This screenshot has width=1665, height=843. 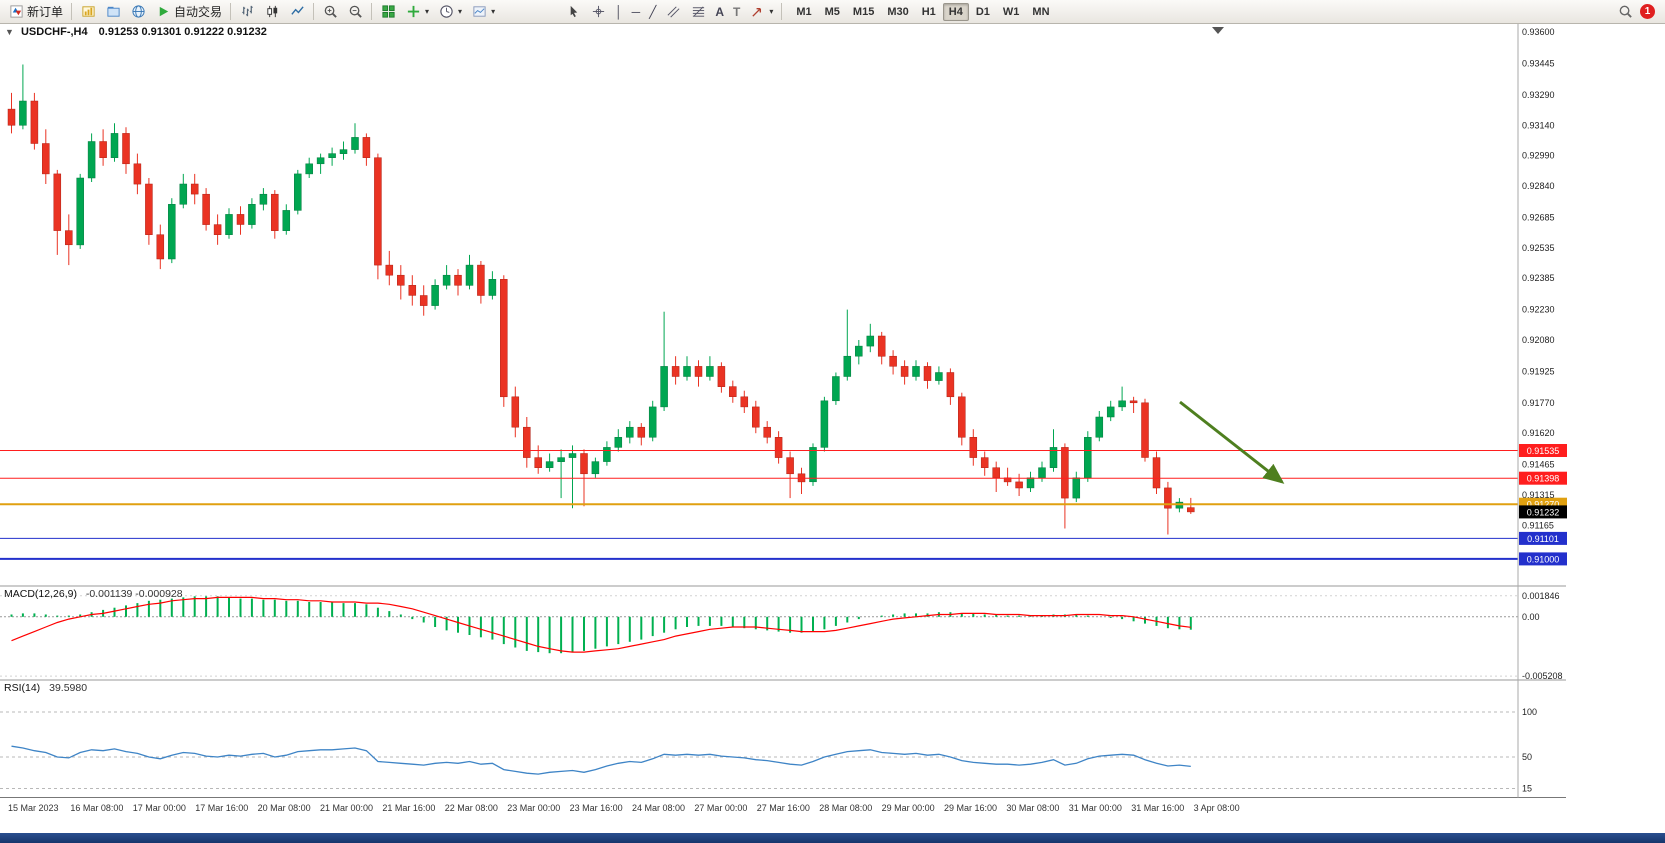 I want to click on svg-text: 17 Mar 16:00, so click(x=221, y=808).